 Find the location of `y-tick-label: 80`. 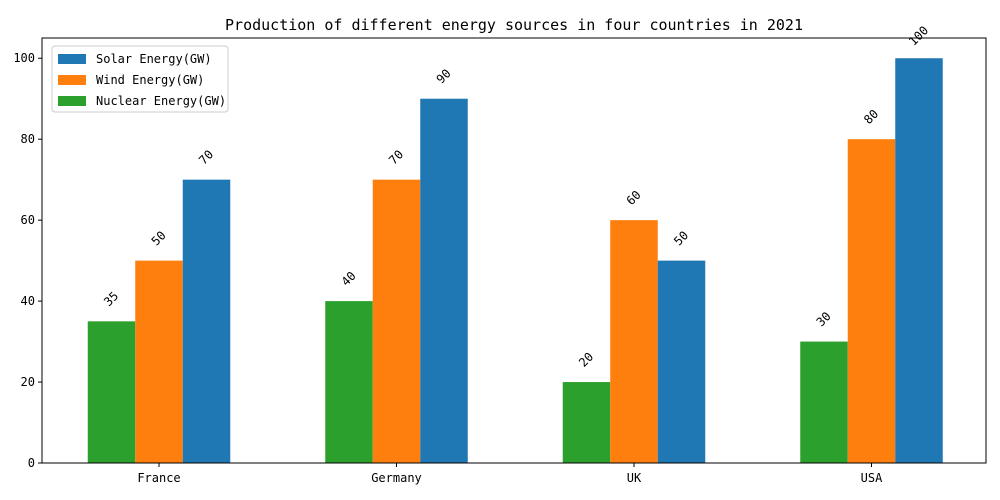

y-tick-label: 80 is located at coordinates (28, 139).